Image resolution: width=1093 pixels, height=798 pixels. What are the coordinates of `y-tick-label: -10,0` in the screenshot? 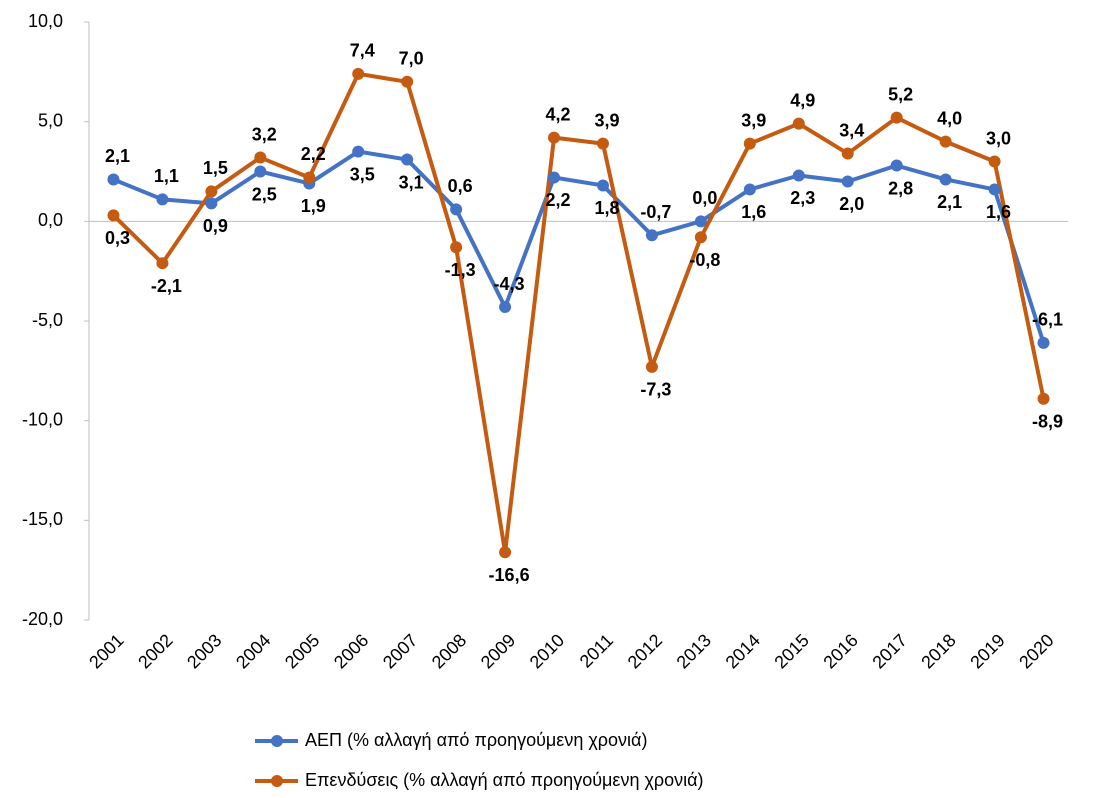 It's located at (42, 419).